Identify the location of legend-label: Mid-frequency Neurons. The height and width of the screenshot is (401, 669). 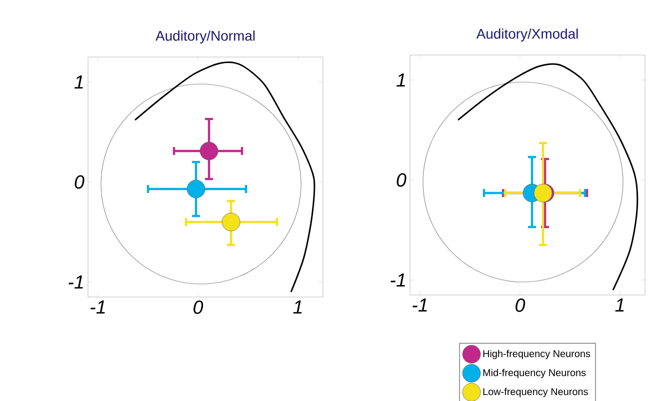
(534, 373).